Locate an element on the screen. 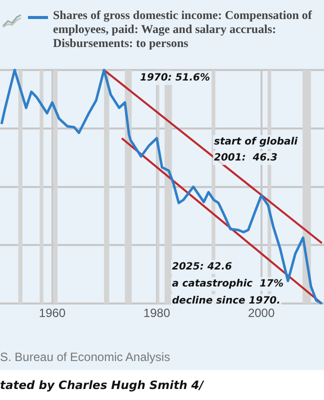 The width and height of the screenshot is (324, 400). annotation: decline since 1970. is located at coordinates (226, 301).